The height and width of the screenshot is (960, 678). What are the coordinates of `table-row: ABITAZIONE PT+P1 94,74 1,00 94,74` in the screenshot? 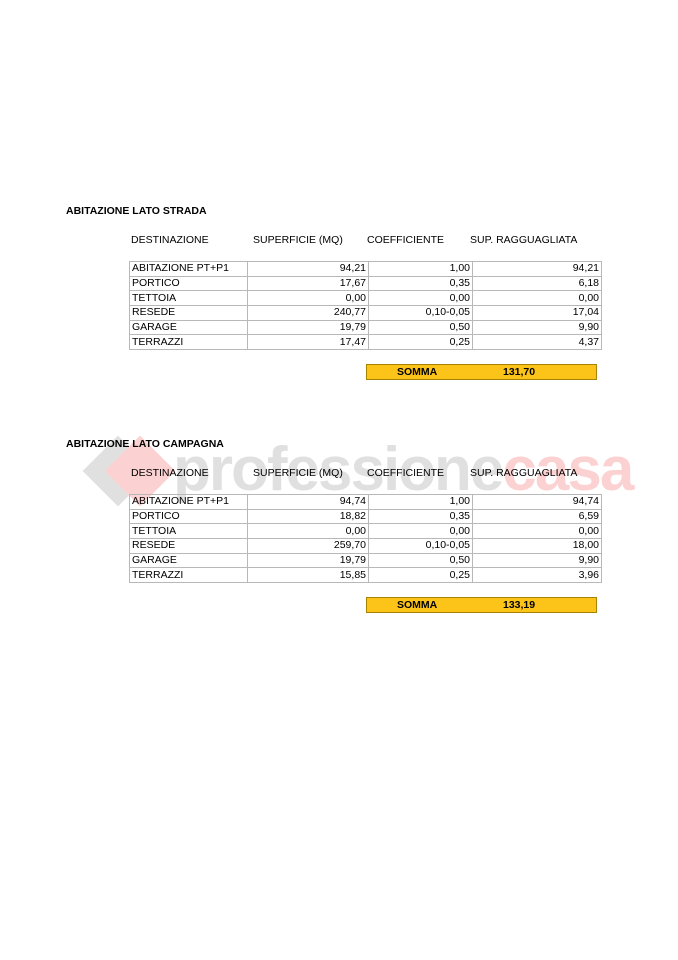 It's located at (365, 502).